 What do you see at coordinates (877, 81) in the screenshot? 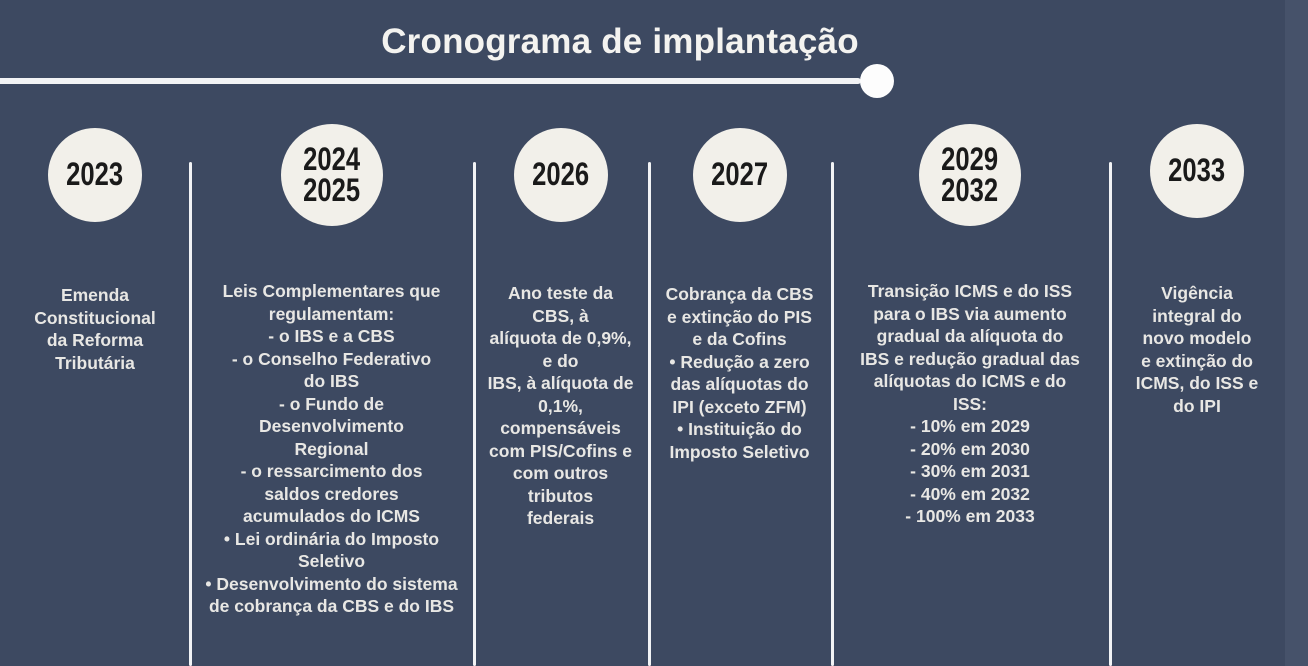
I see `timeline-axis-end-dot` at bounding box center [877, 81].